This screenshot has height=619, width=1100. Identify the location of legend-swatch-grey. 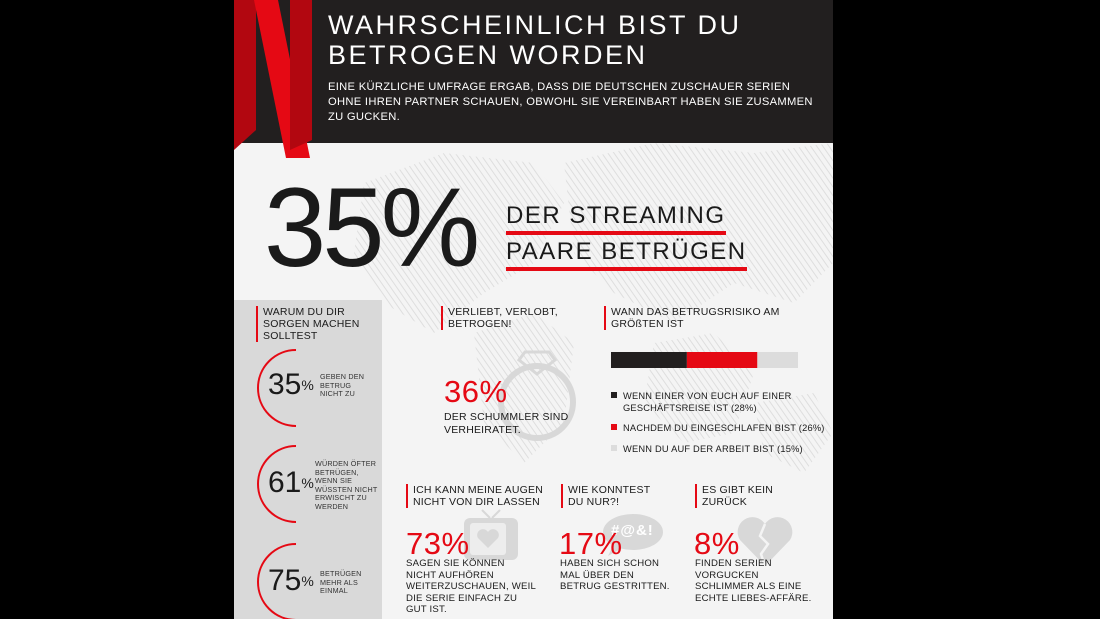
(614, 448).